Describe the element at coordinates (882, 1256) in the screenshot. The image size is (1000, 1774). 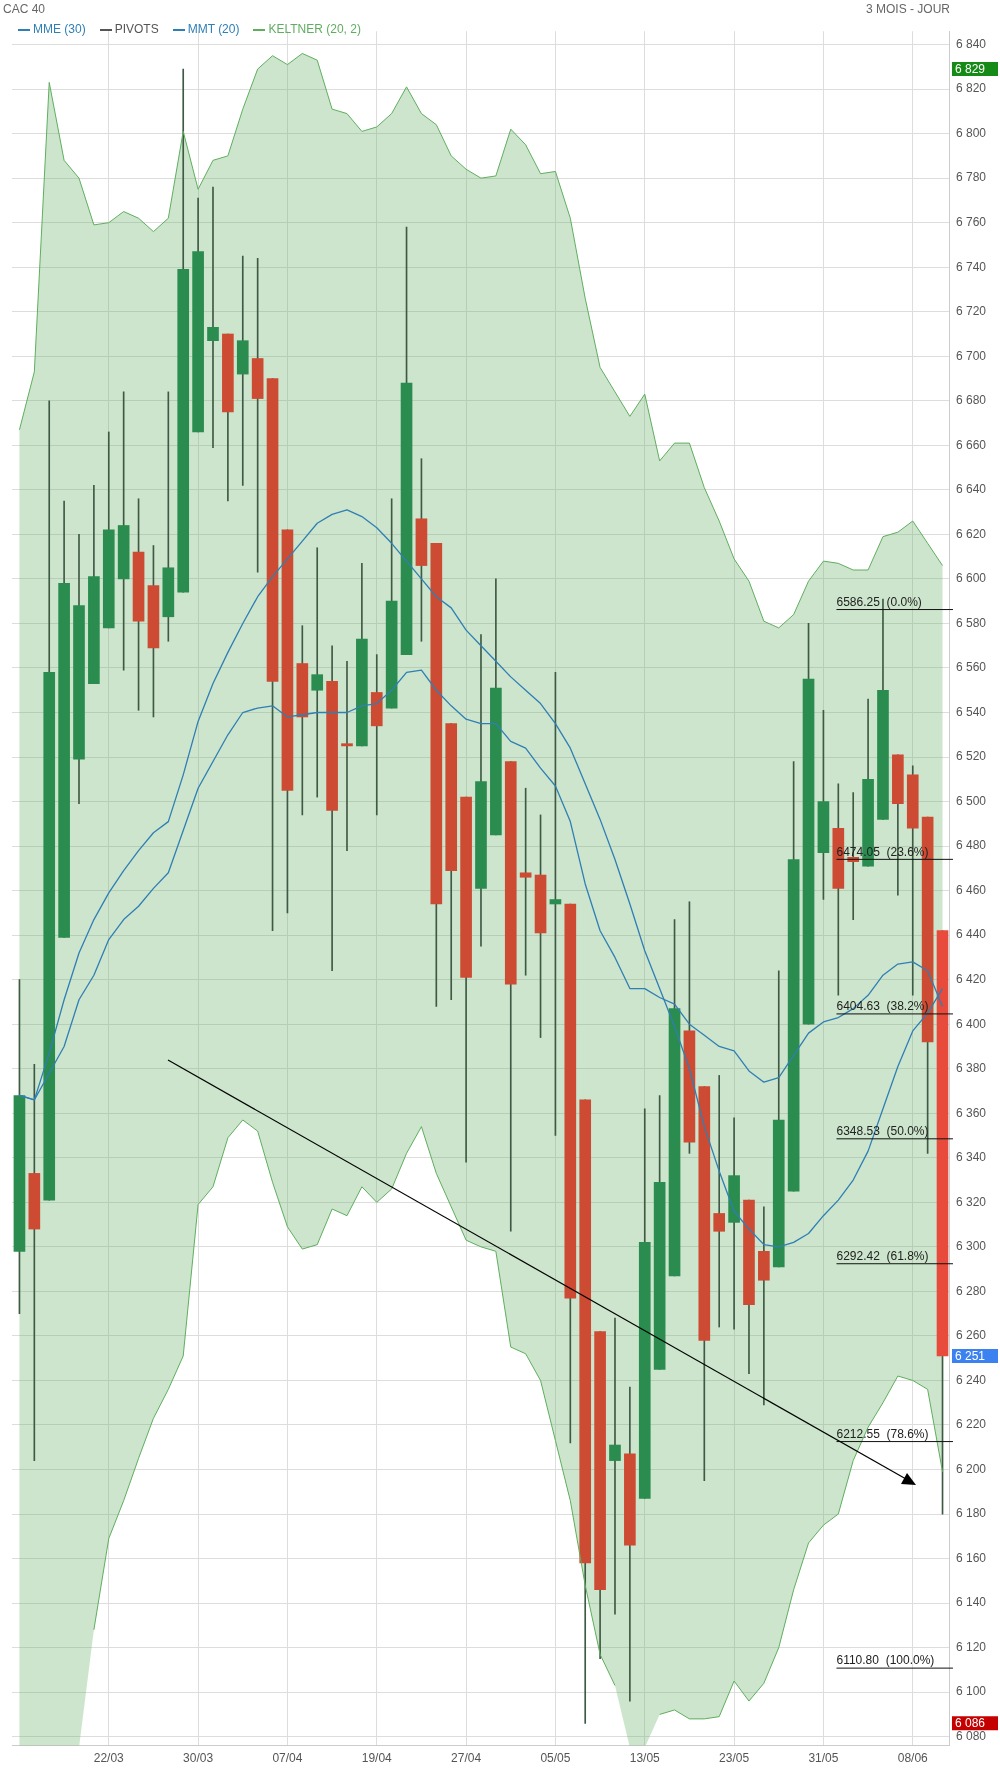
I see `ref-line-label: 6292.42 (61.8%)` at that location.